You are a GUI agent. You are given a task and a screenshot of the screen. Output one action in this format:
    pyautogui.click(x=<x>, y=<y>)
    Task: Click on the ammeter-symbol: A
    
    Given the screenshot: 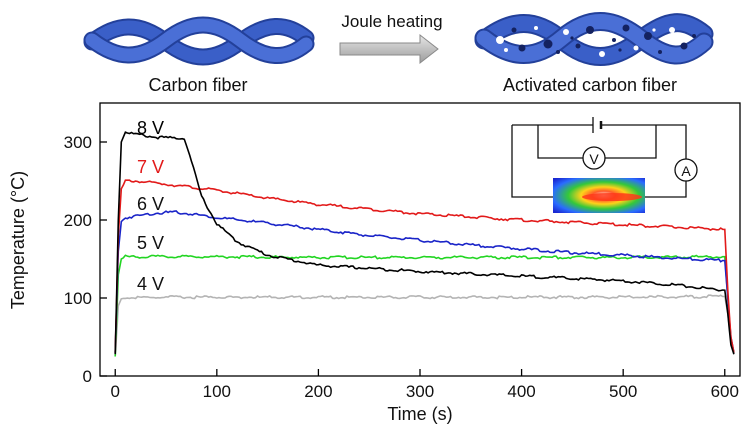 What is the action you would take?
    pyautogui.click(x=686, y=171)
    